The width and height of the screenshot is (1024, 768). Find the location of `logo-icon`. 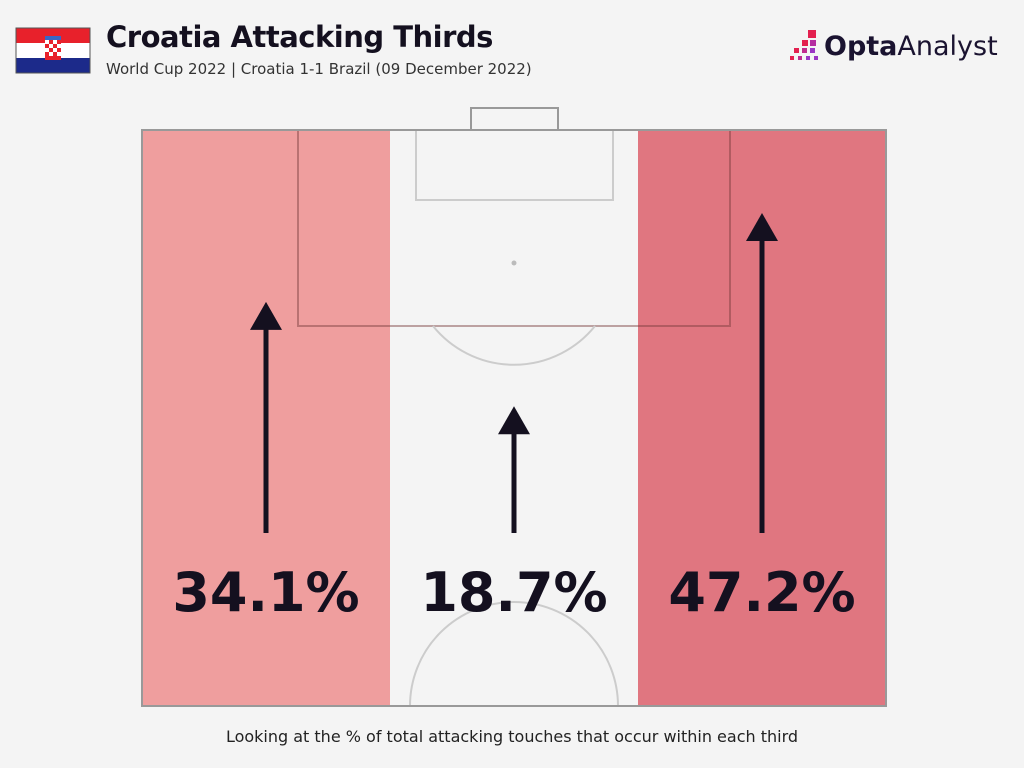

logo-icon is located at coordinates (804, 45).